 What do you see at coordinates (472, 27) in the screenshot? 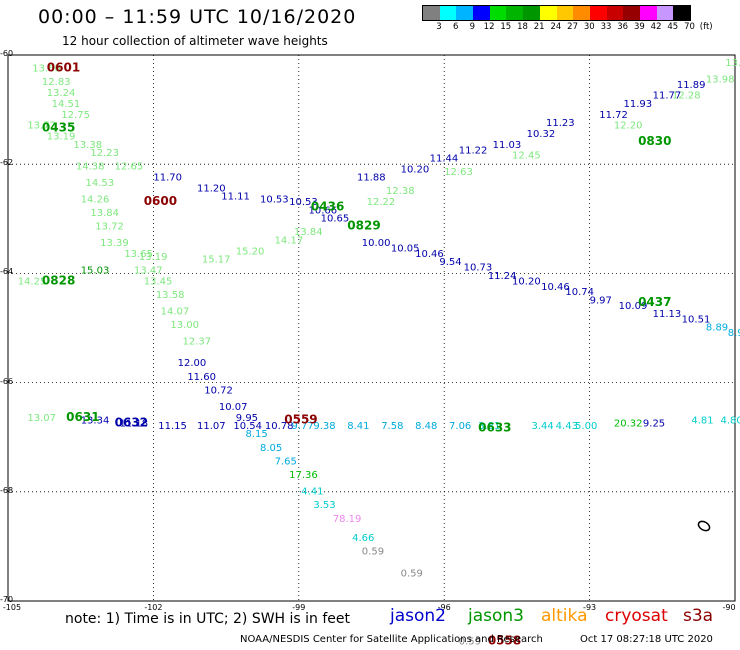
I see `colorbar-label: 9` at bounding box center [472, 27].